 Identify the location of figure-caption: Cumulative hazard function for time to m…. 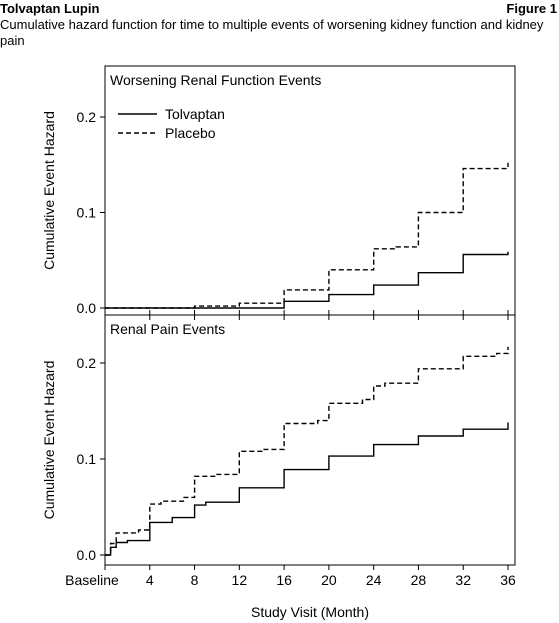
(272, 32).